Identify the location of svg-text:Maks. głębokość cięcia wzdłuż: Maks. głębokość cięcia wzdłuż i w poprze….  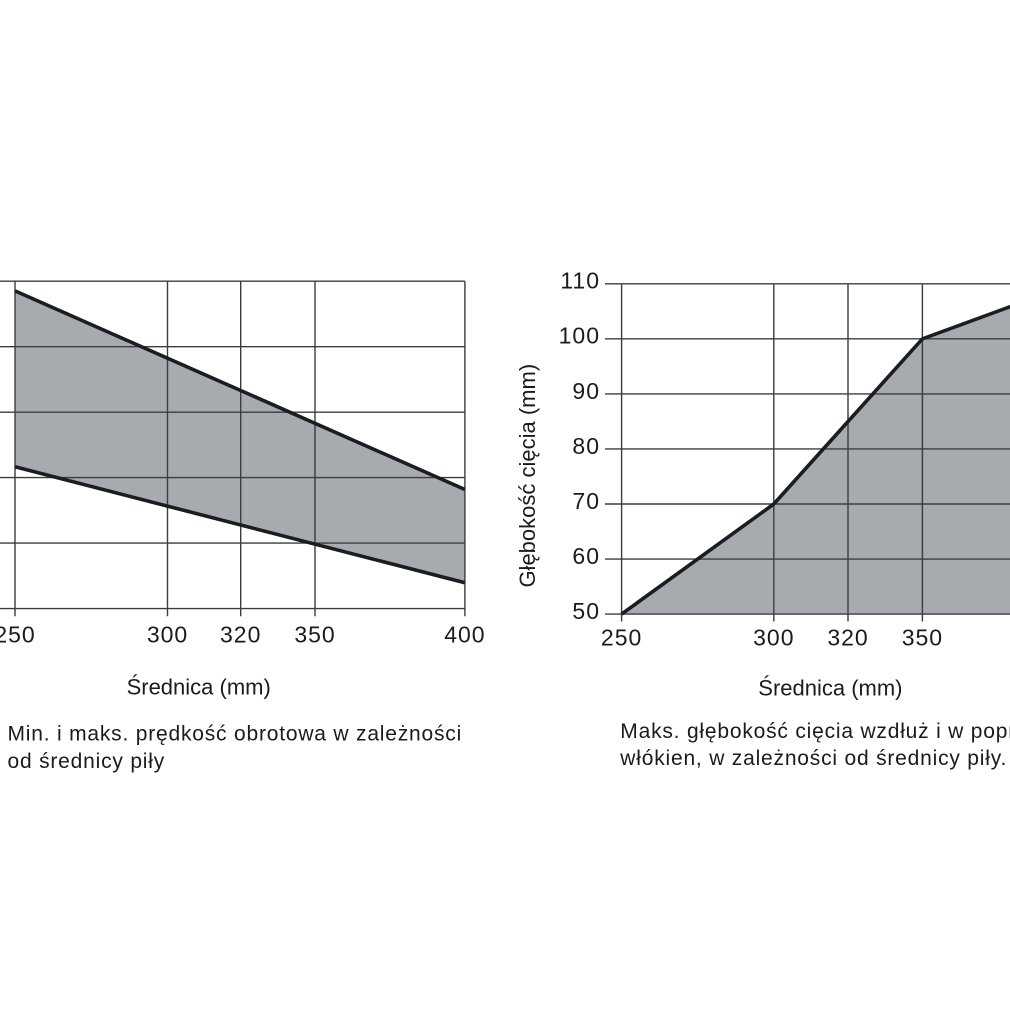
(815, 731).